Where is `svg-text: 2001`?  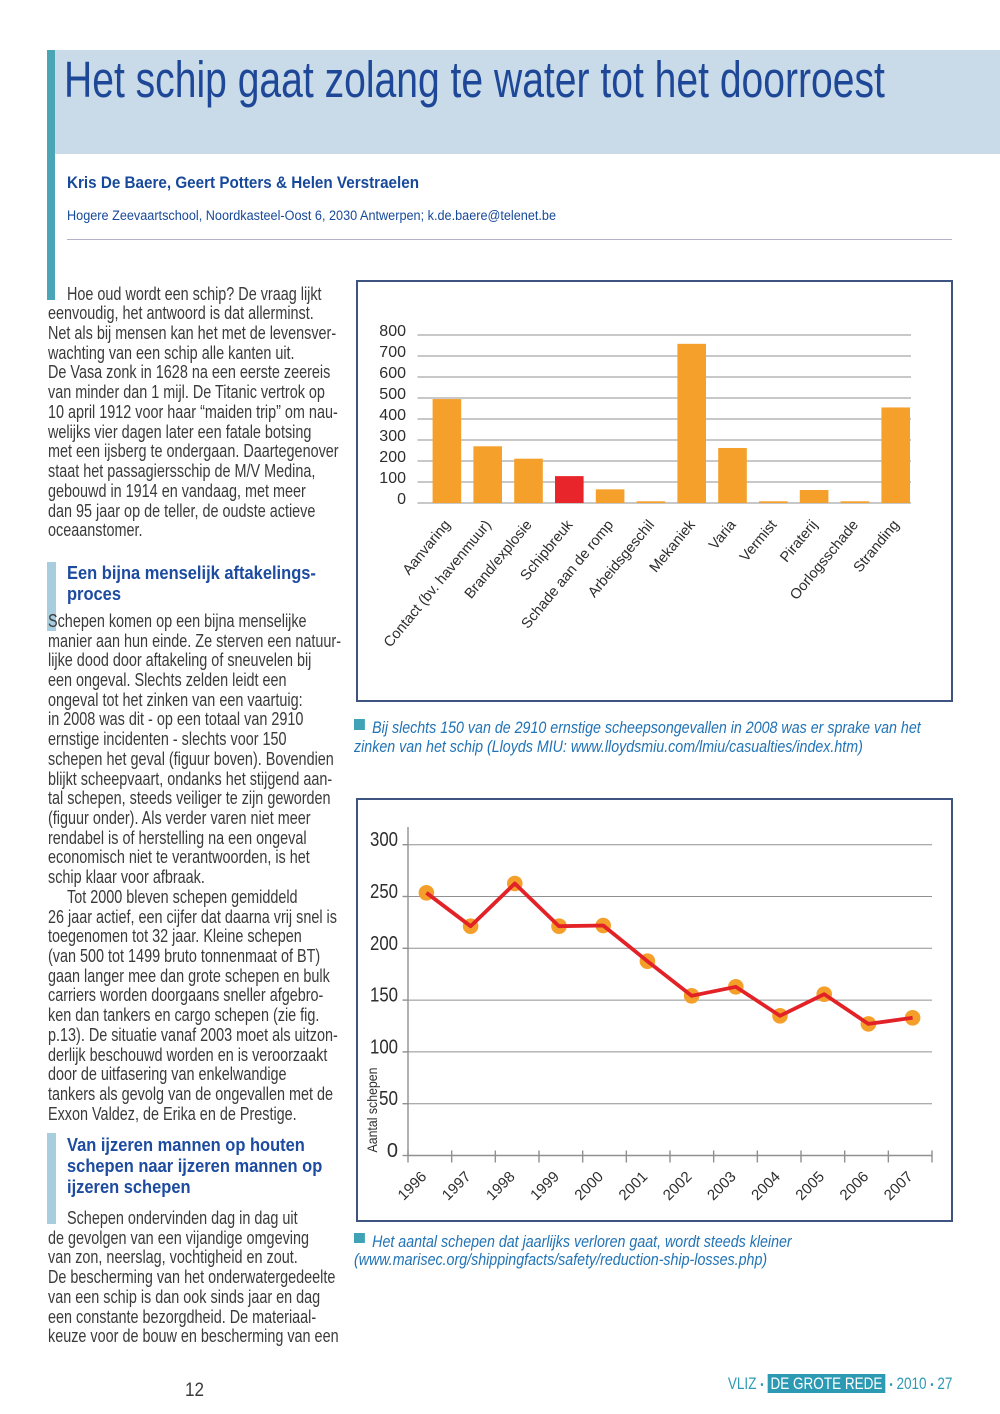 svg-text: 2001 is located at coordinates (634, 1186).